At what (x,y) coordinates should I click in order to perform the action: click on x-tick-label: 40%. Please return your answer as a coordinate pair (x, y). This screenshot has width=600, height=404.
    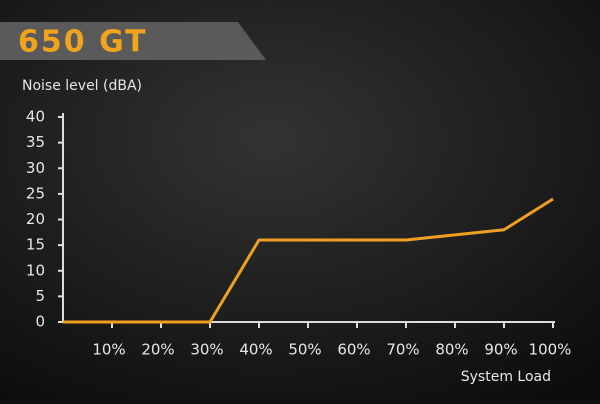
    Looking at the image, I should click on (255, 350).